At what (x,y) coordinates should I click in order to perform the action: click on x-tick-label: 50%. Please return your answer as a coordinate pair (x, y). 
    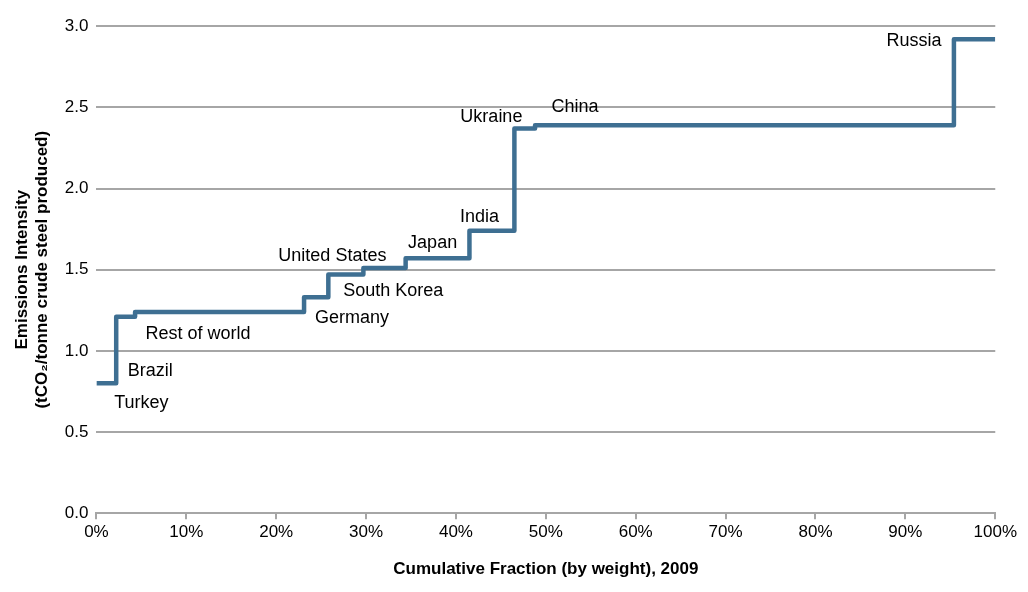
    Looking at the image, I should click on (545, 532).